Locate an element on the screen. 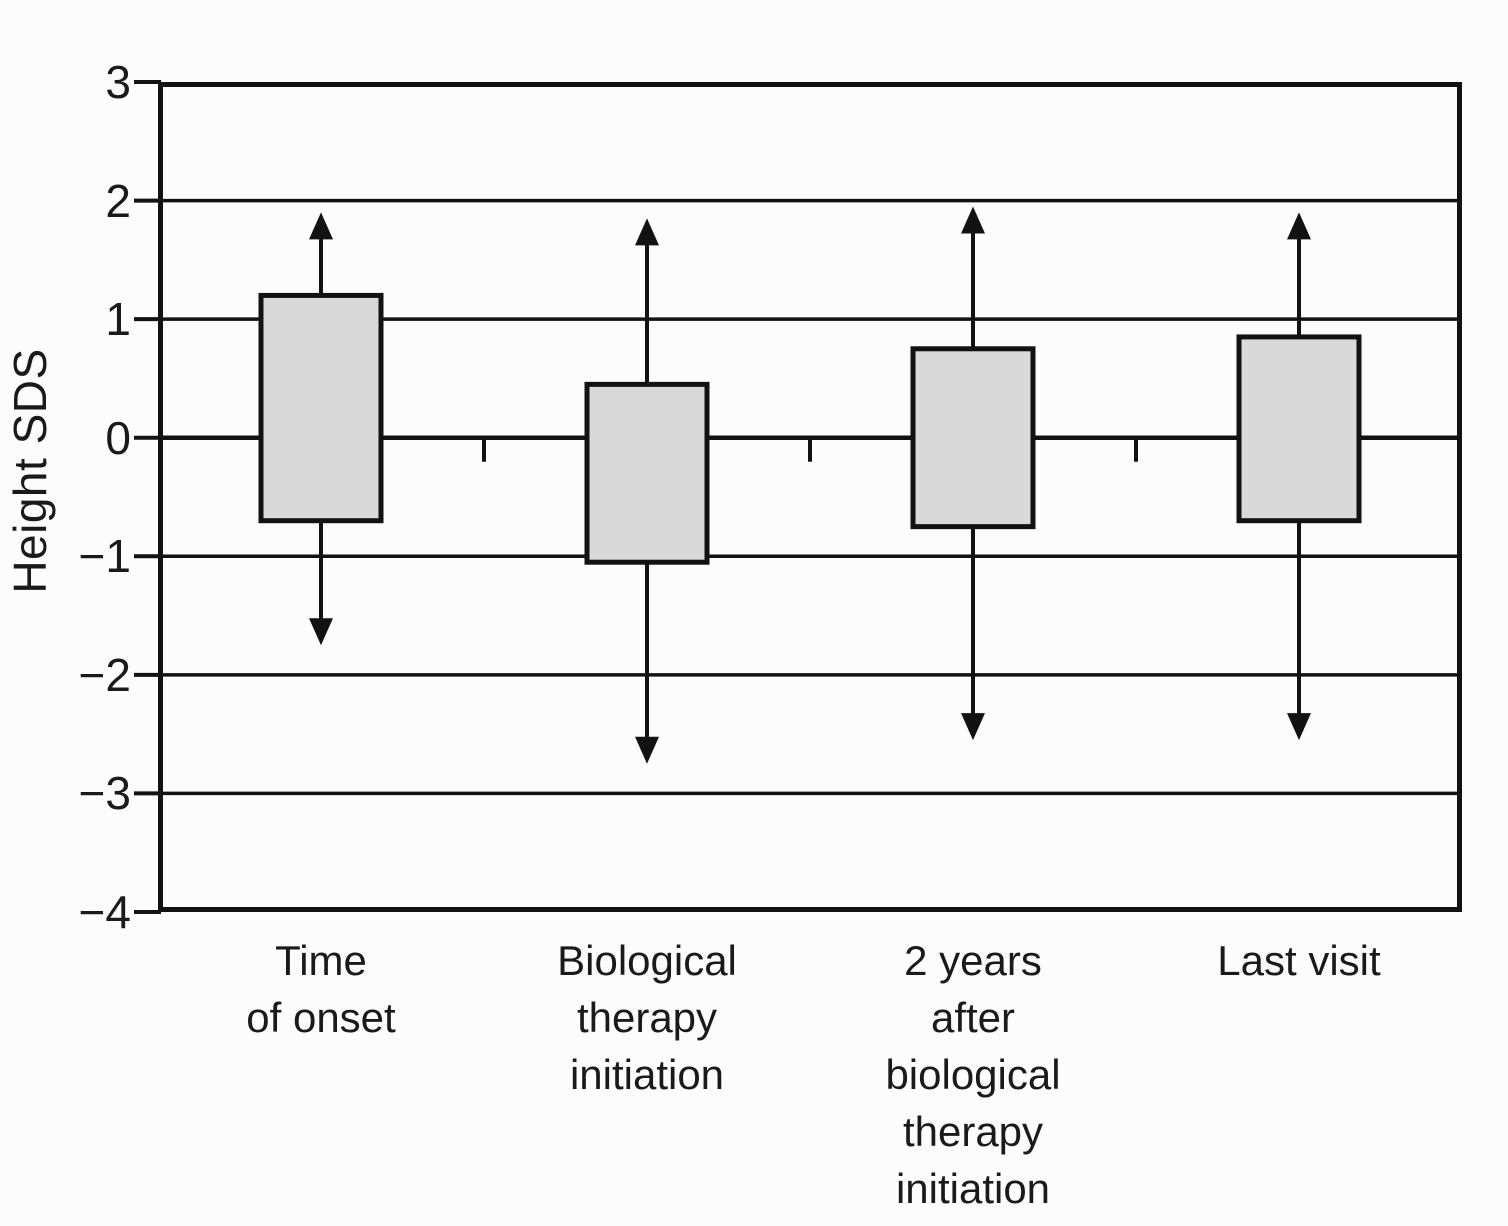 This screenshot has width=1508, height=1226. y-tick-label: −3 is located at coordinates (104, 793).